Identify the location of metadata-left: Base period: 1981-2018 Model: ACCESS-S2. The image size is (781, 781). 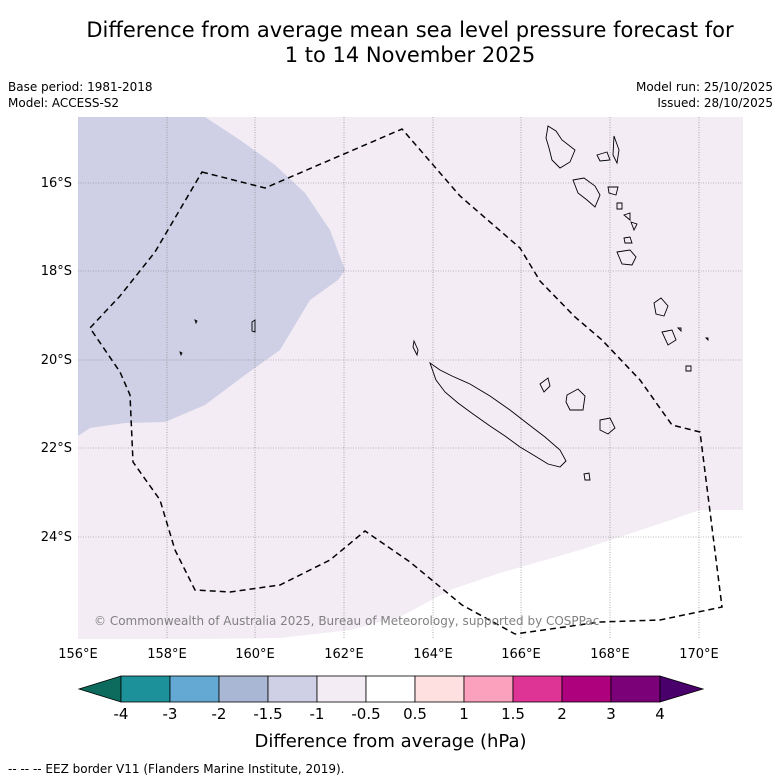
(80, 95).